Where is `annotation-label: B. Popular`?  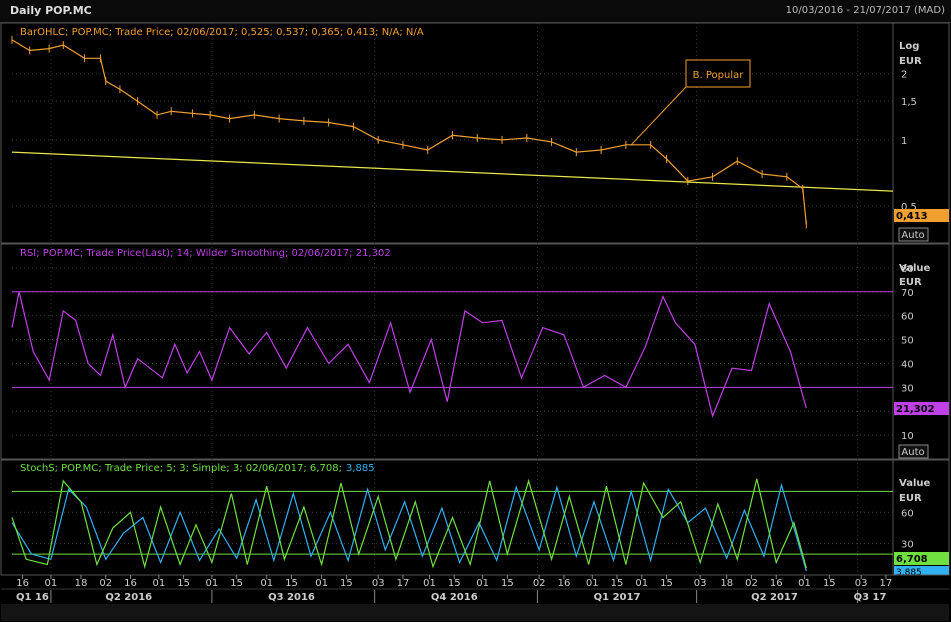
annotation-label: B. Popular is located at coordinates (719, 75).